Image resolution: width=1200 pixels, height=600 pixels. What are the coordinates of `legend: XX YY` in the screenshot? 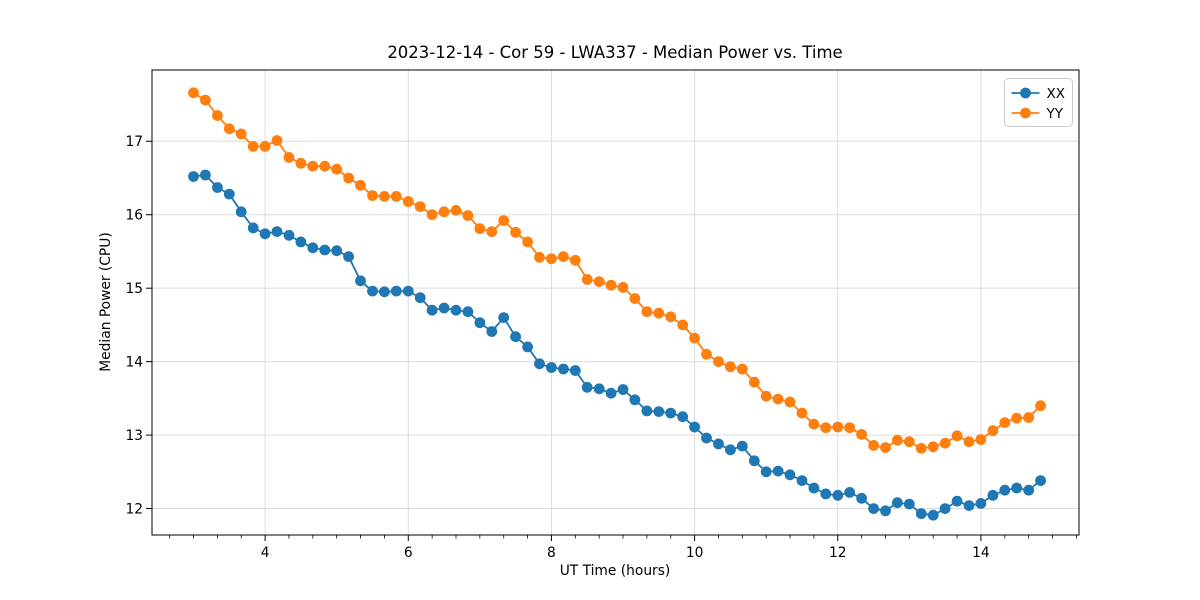 It's located at (1038, 102).